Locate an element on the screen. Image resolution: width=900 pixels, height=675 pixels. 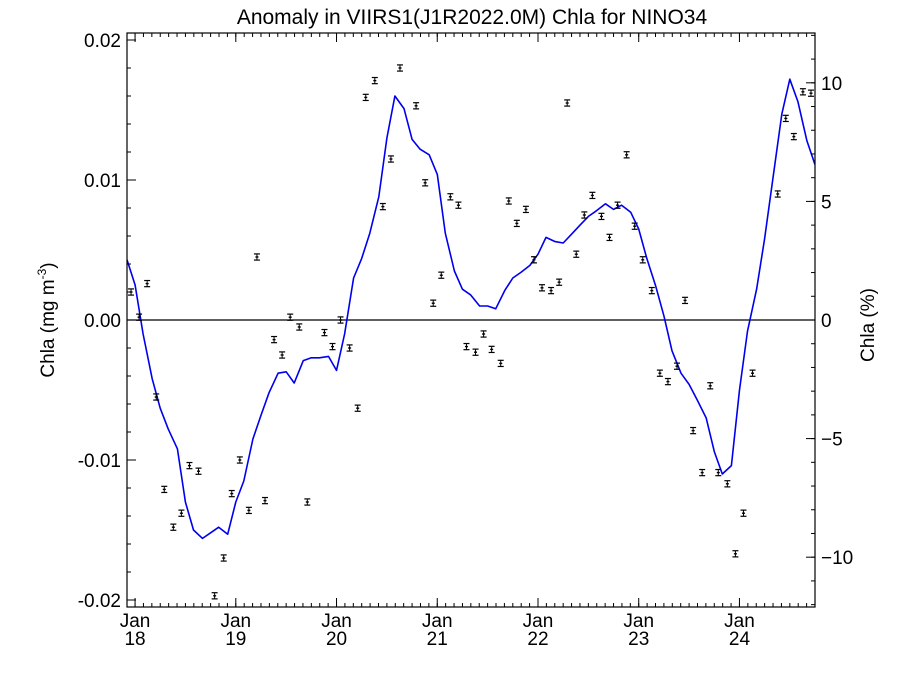
y-tick-label-left: 0.02 is located at coordinates (102, 41).